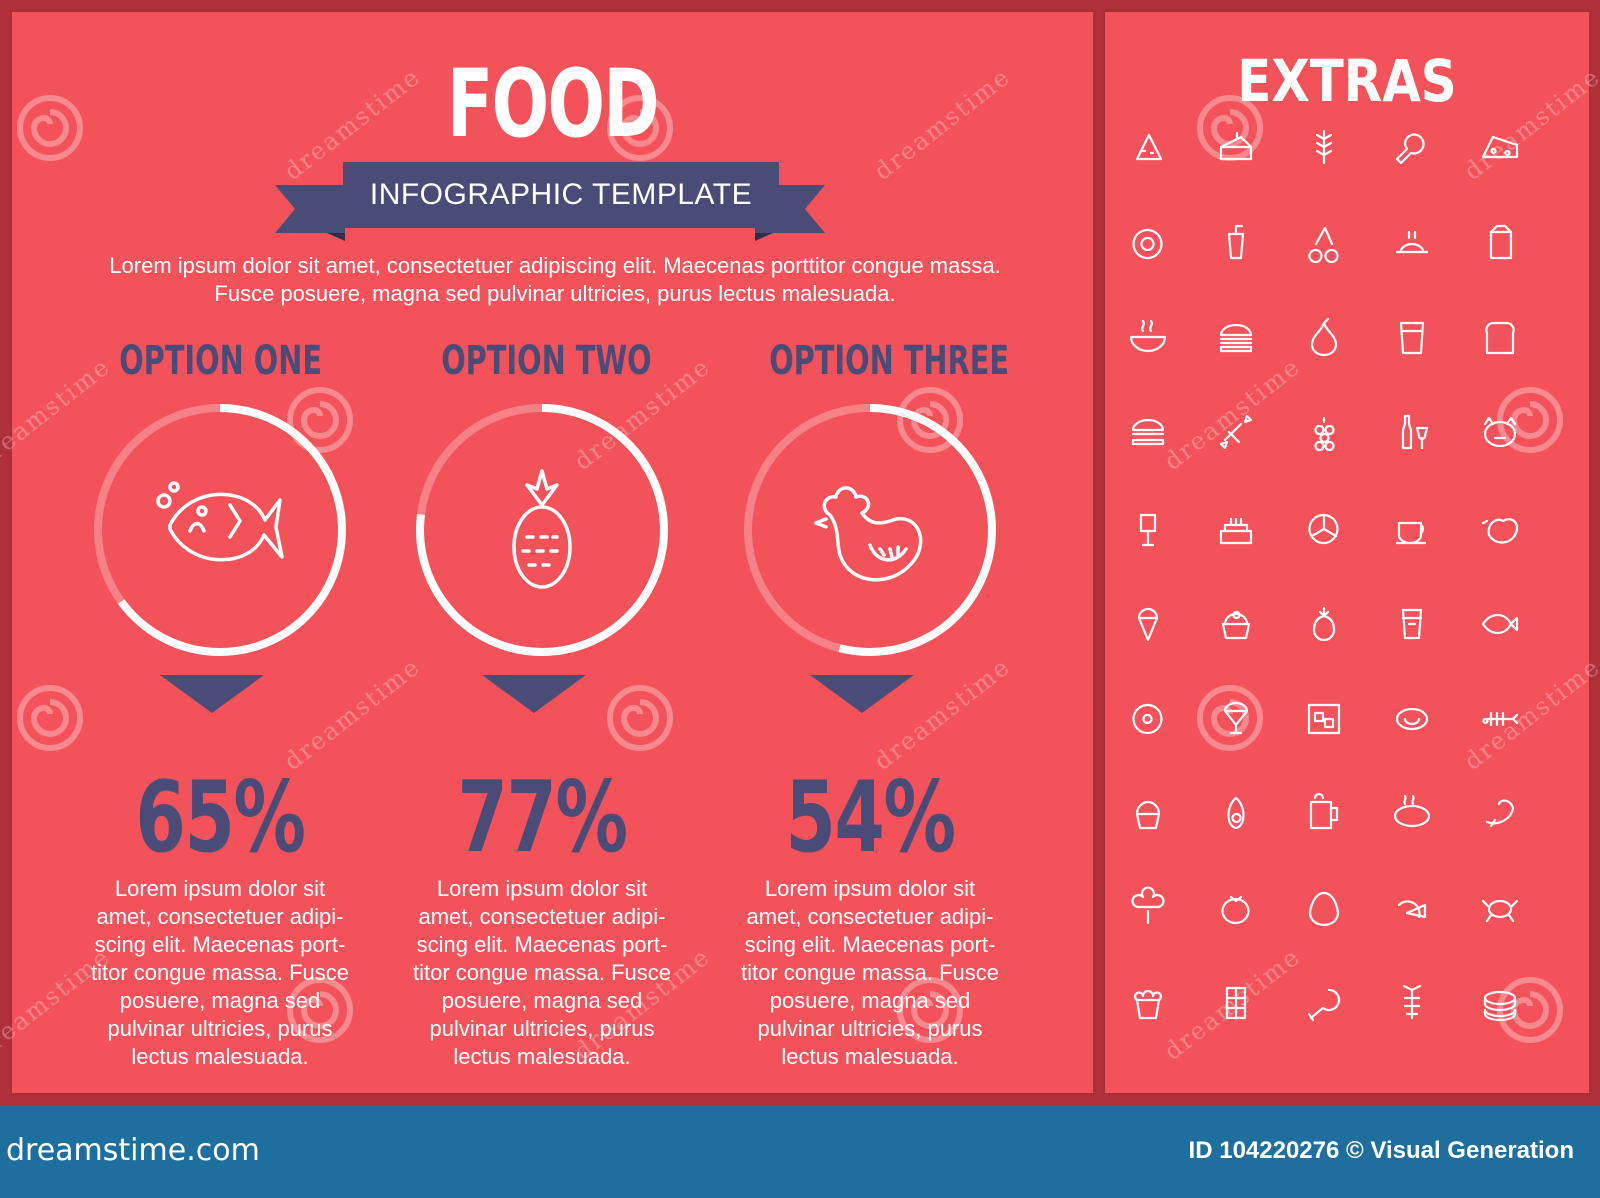  What do you see at coordinates (1500, 911) in the screenshot?
I see `crab-icon` at bounding box center [1500, 911].